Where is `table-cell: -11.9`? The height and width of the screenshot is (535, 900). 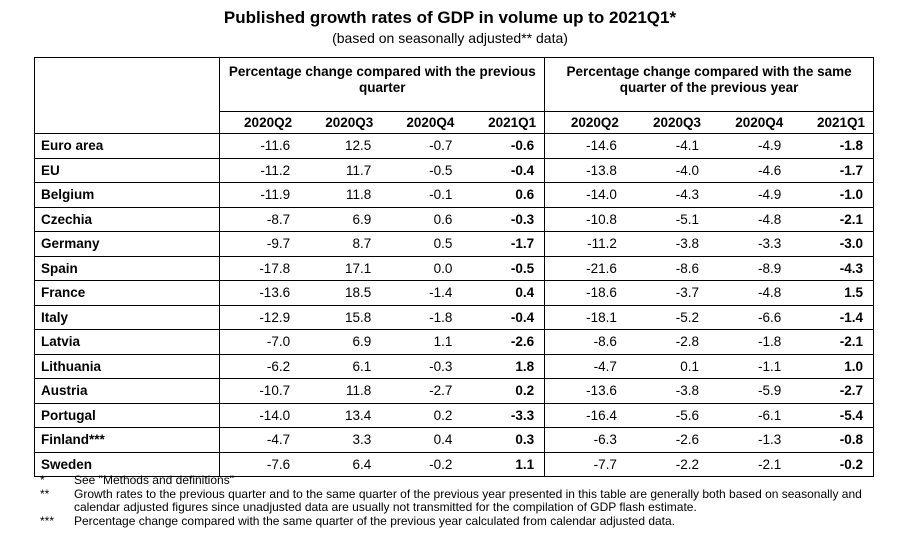 table-cell: -11.9 is located at coordinates (260, 195).